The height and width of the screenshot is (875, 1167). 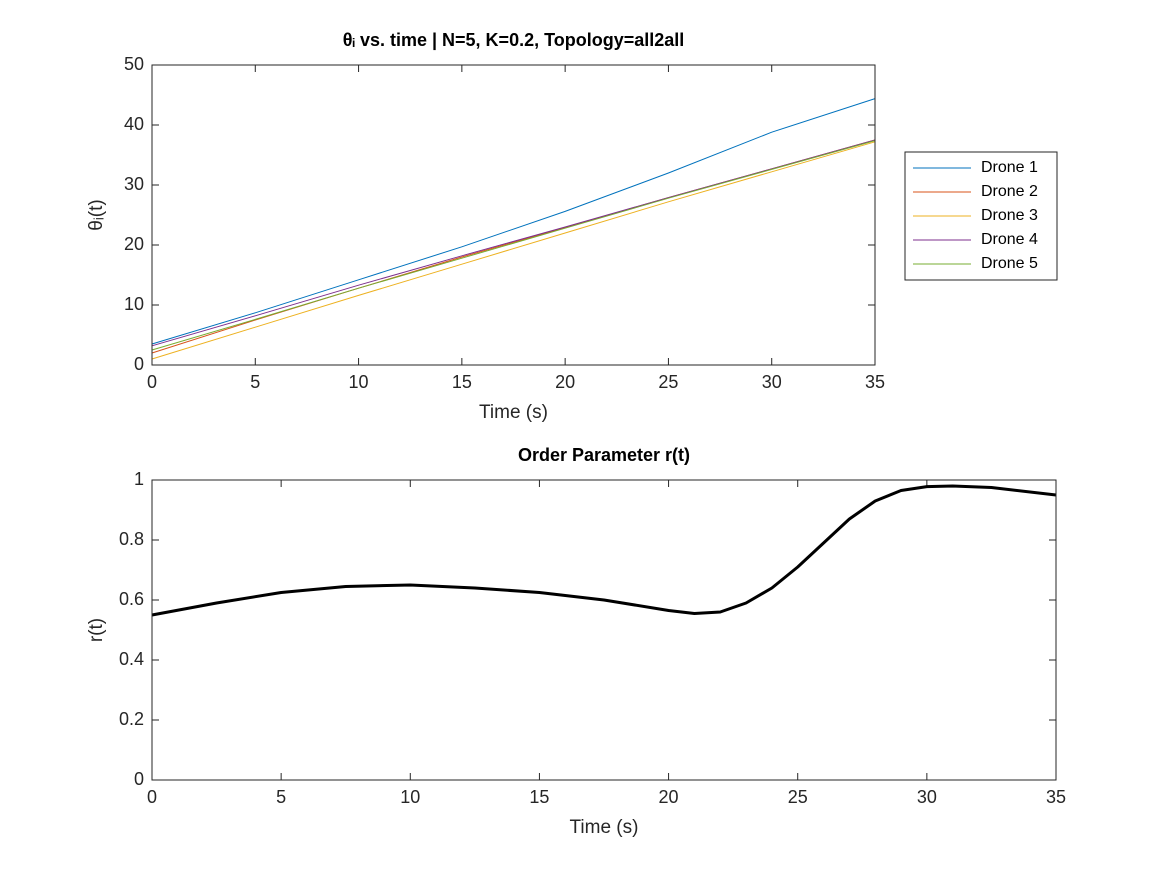 I want to click on y-tick-label: 30, so click(x=134, y=184).